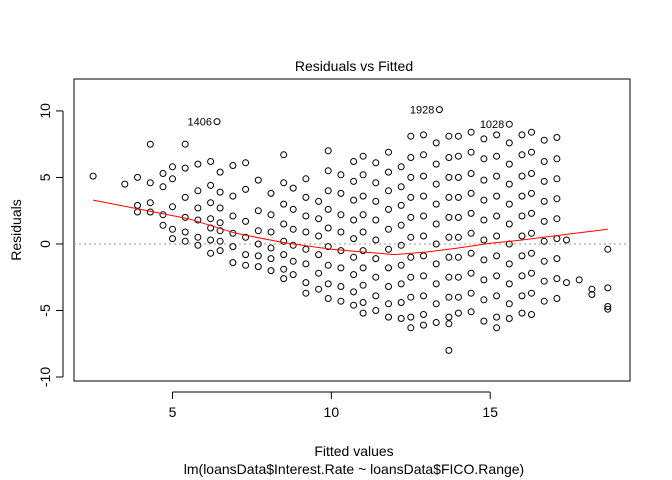  What do you see at coordinates (45, 244) in the screenshot?
I see `y-tick-label: 0` at bounding box center [45, 244].